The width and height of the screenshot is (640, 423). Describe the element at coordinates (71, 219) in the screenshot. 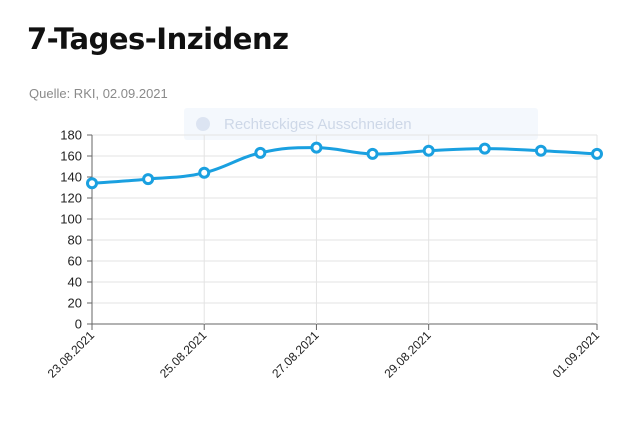

I see `y-tick-label: 100` at that location.